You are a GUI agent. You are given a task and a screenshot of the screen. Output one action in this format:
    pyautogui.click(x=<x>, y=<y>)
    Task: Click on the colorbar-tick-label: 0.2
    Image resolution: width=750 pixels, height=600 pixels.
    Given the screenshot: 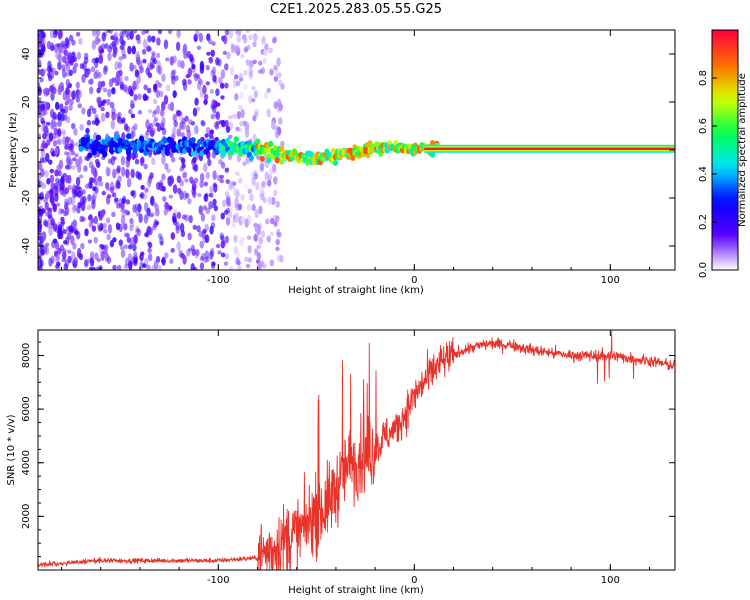 What is the action you would take?
    pyautogui.click(x=703, y=222)
    